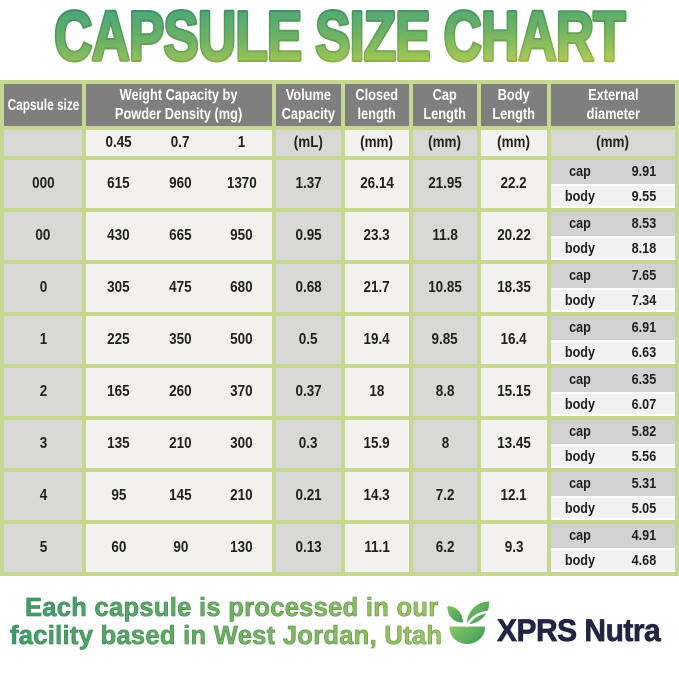 The image size is (679, 679). Describe the element at coordinates (340, 38) in the screenshot. I see `svg-text: CAPSULE SIZE CHART` at that location.